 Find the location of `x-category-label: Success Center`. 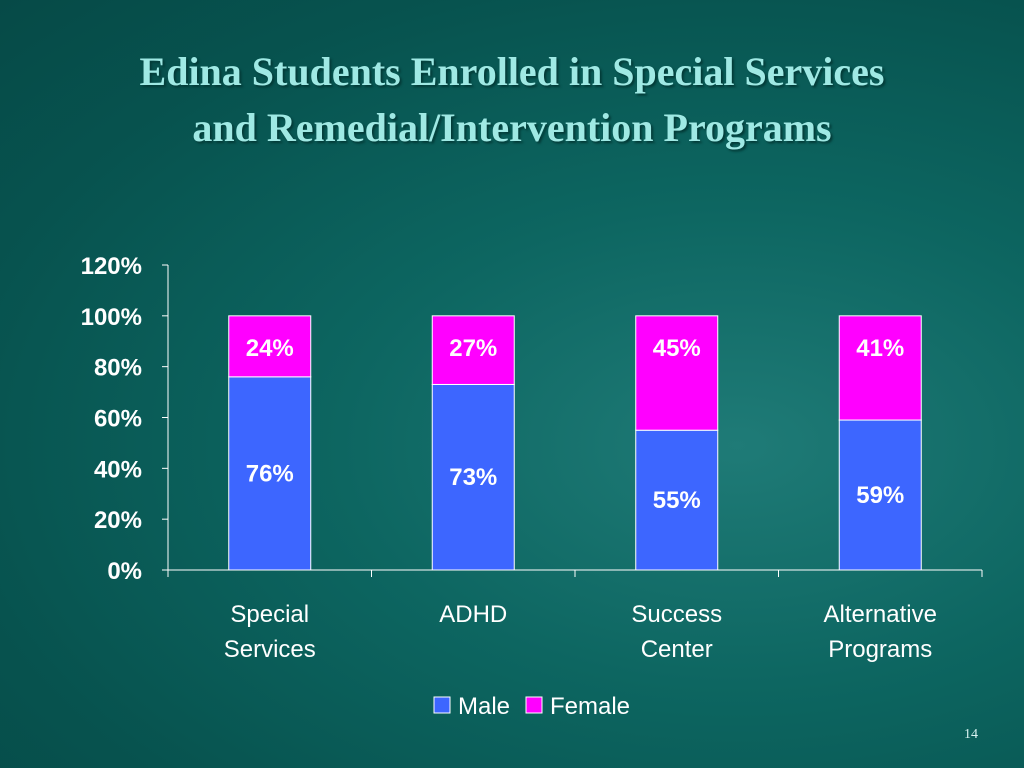

x-category-label: Success Center is located at coordinates (676, 632).